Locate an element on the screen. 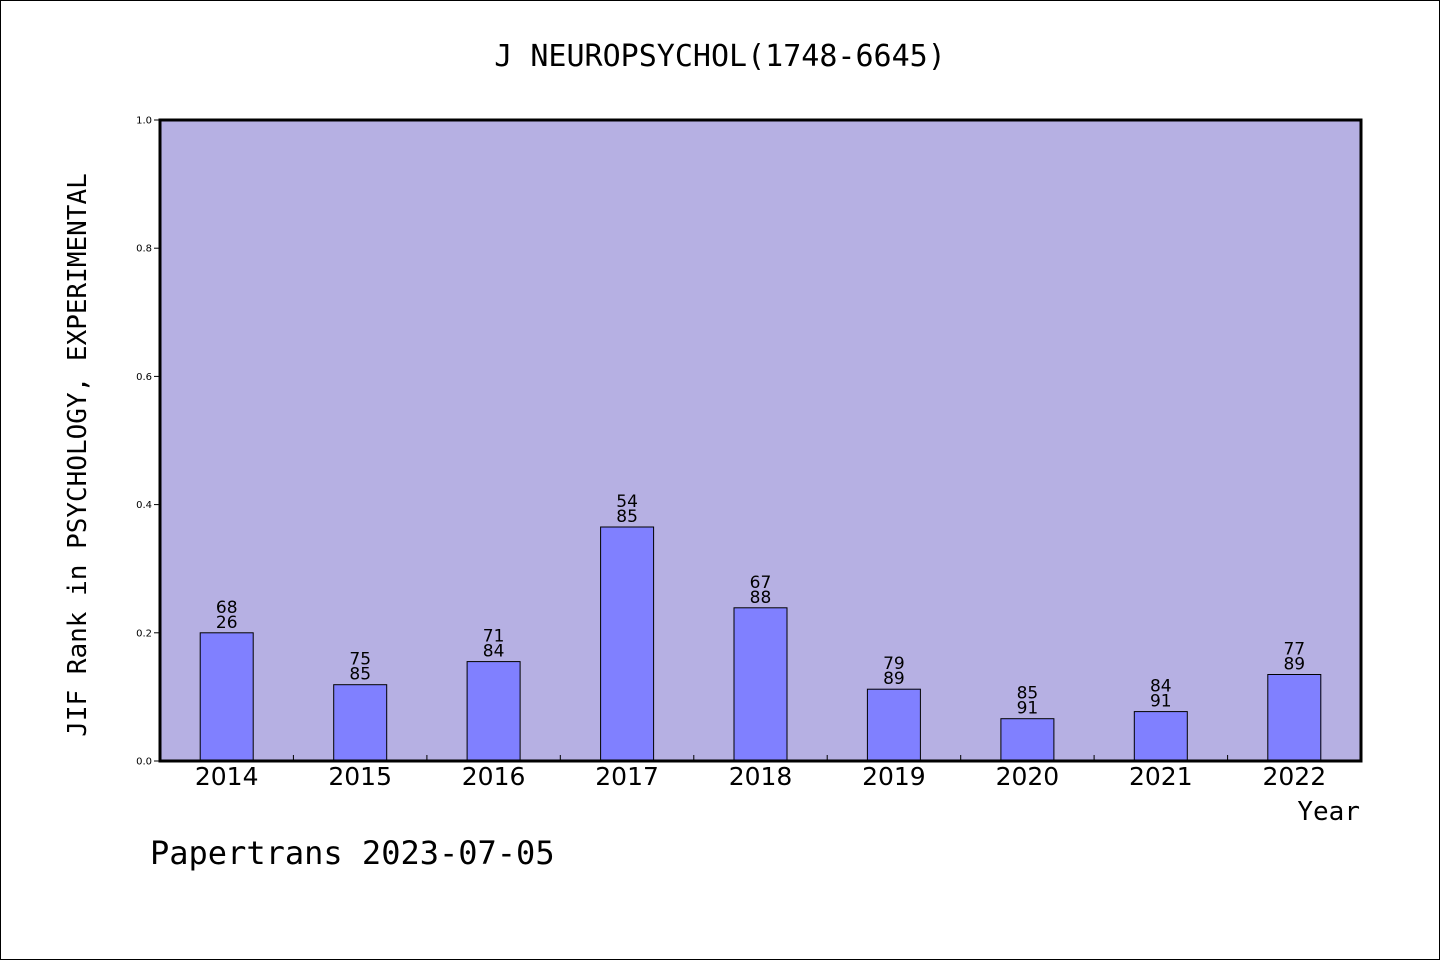  data-label-top-2019: 79 is located at coordinates (894, 664).